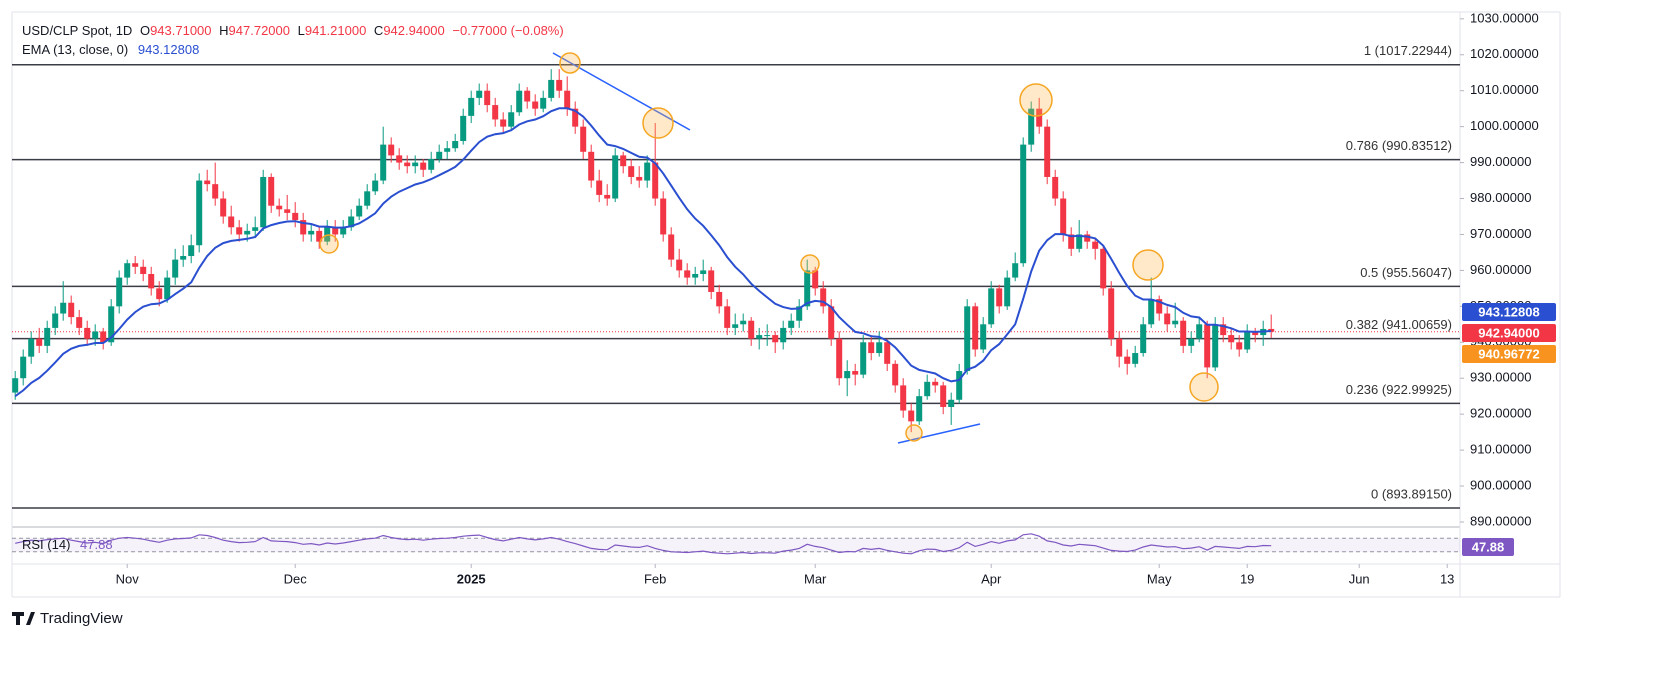 The height and width of the screenshot is (675, 1656). I want to click on trend-line, so click(621, 91).